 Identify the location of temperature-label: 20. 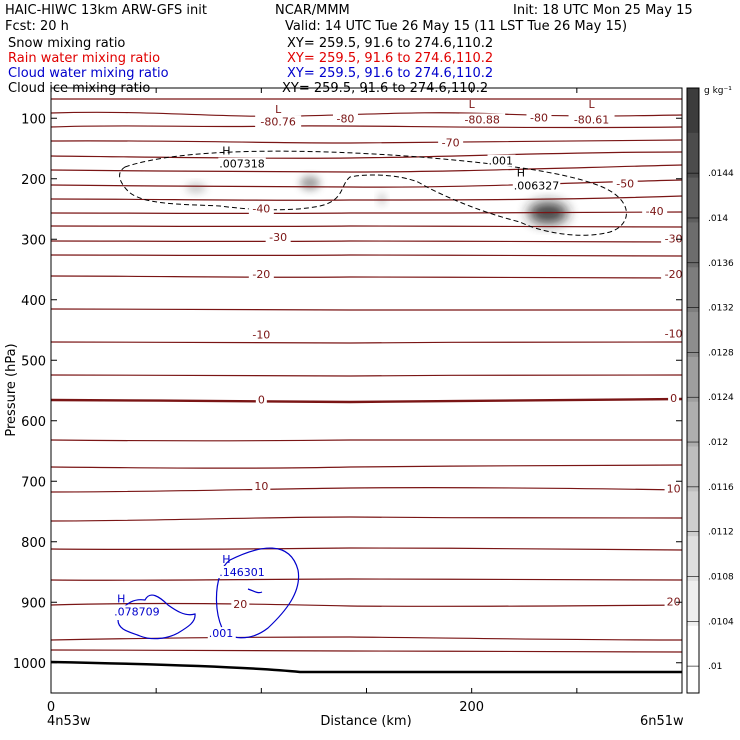
(240, 604).